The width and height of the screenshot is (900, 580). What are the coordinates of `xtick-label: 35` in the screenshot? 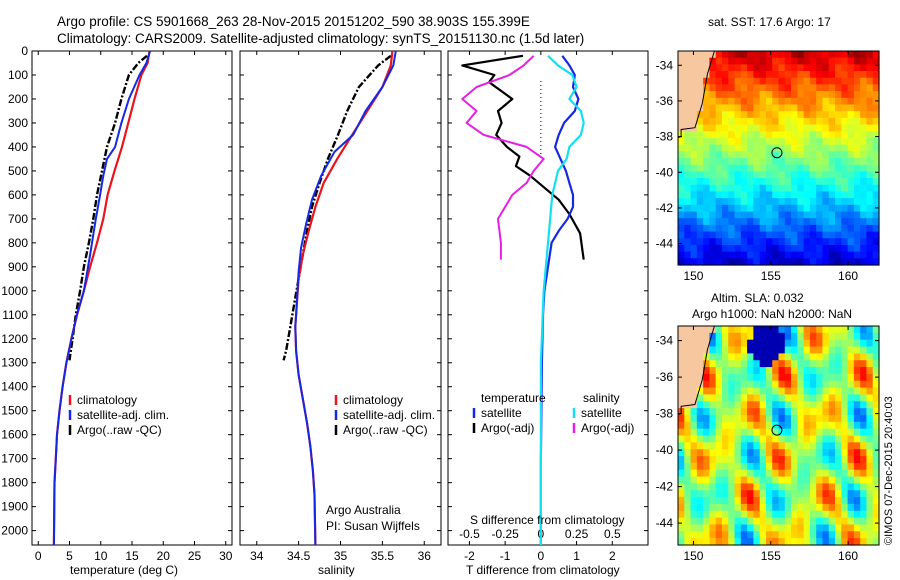 It's located at (341, 556).